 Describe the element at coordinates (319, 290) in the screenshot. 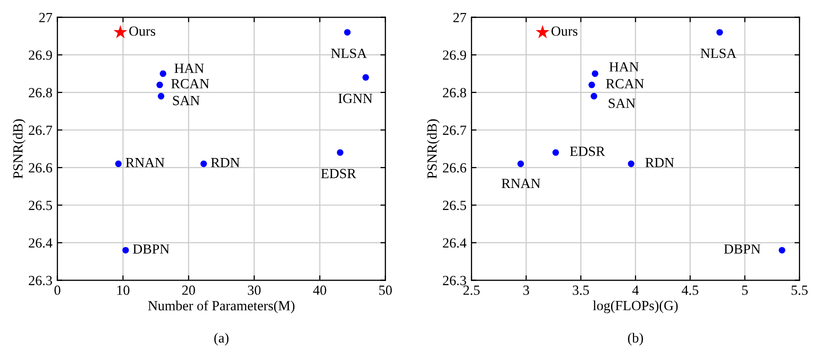

I see `x-tick-label: 40` at that location.